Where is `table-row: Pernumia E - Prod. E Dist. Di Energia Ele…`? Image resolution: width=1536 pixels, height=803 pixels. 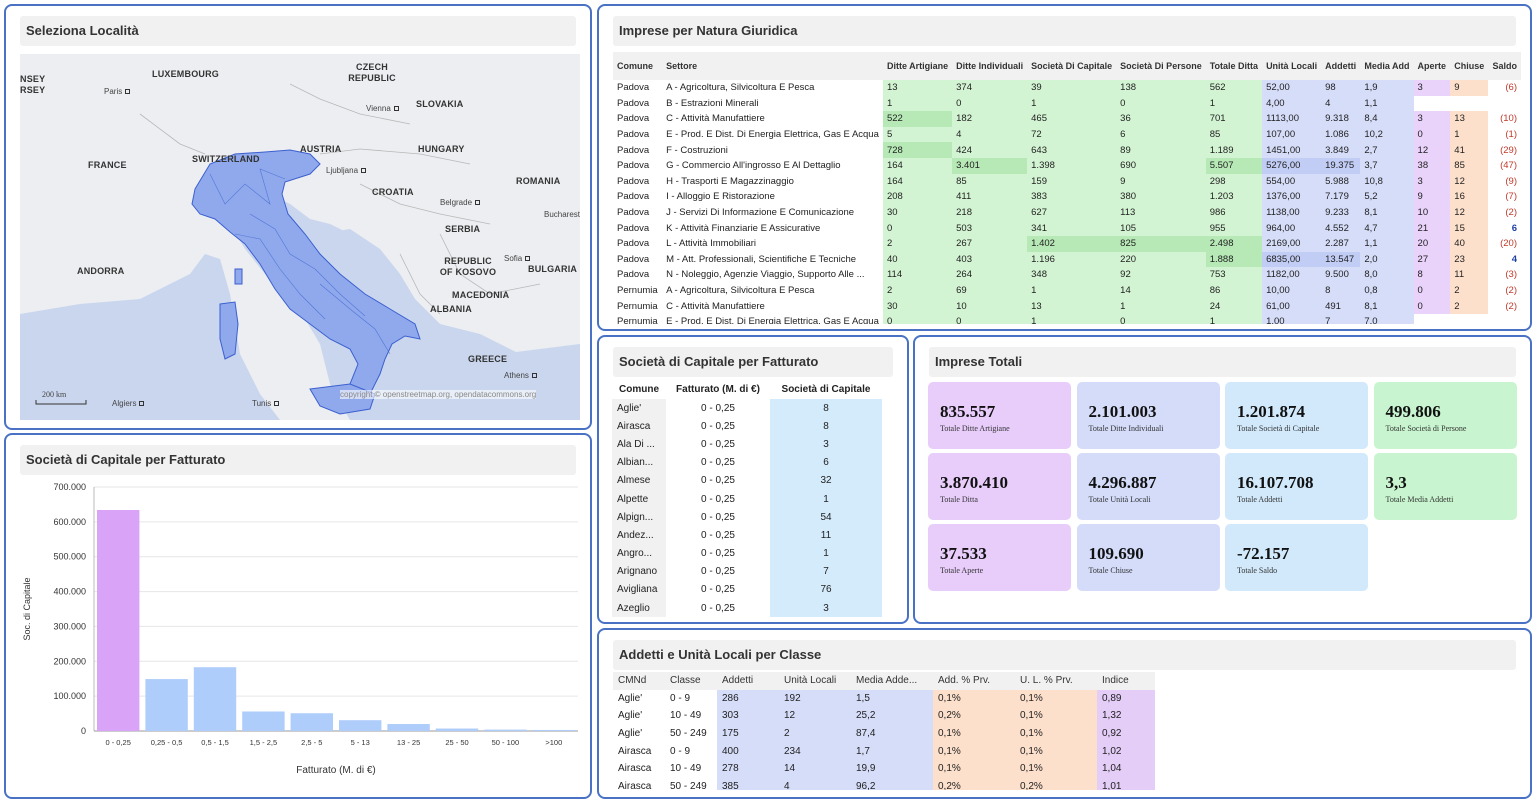 table-row: Pernumia E - Prod. E Dist. Di Energia Ele… is located at coordinates (1067, 318).